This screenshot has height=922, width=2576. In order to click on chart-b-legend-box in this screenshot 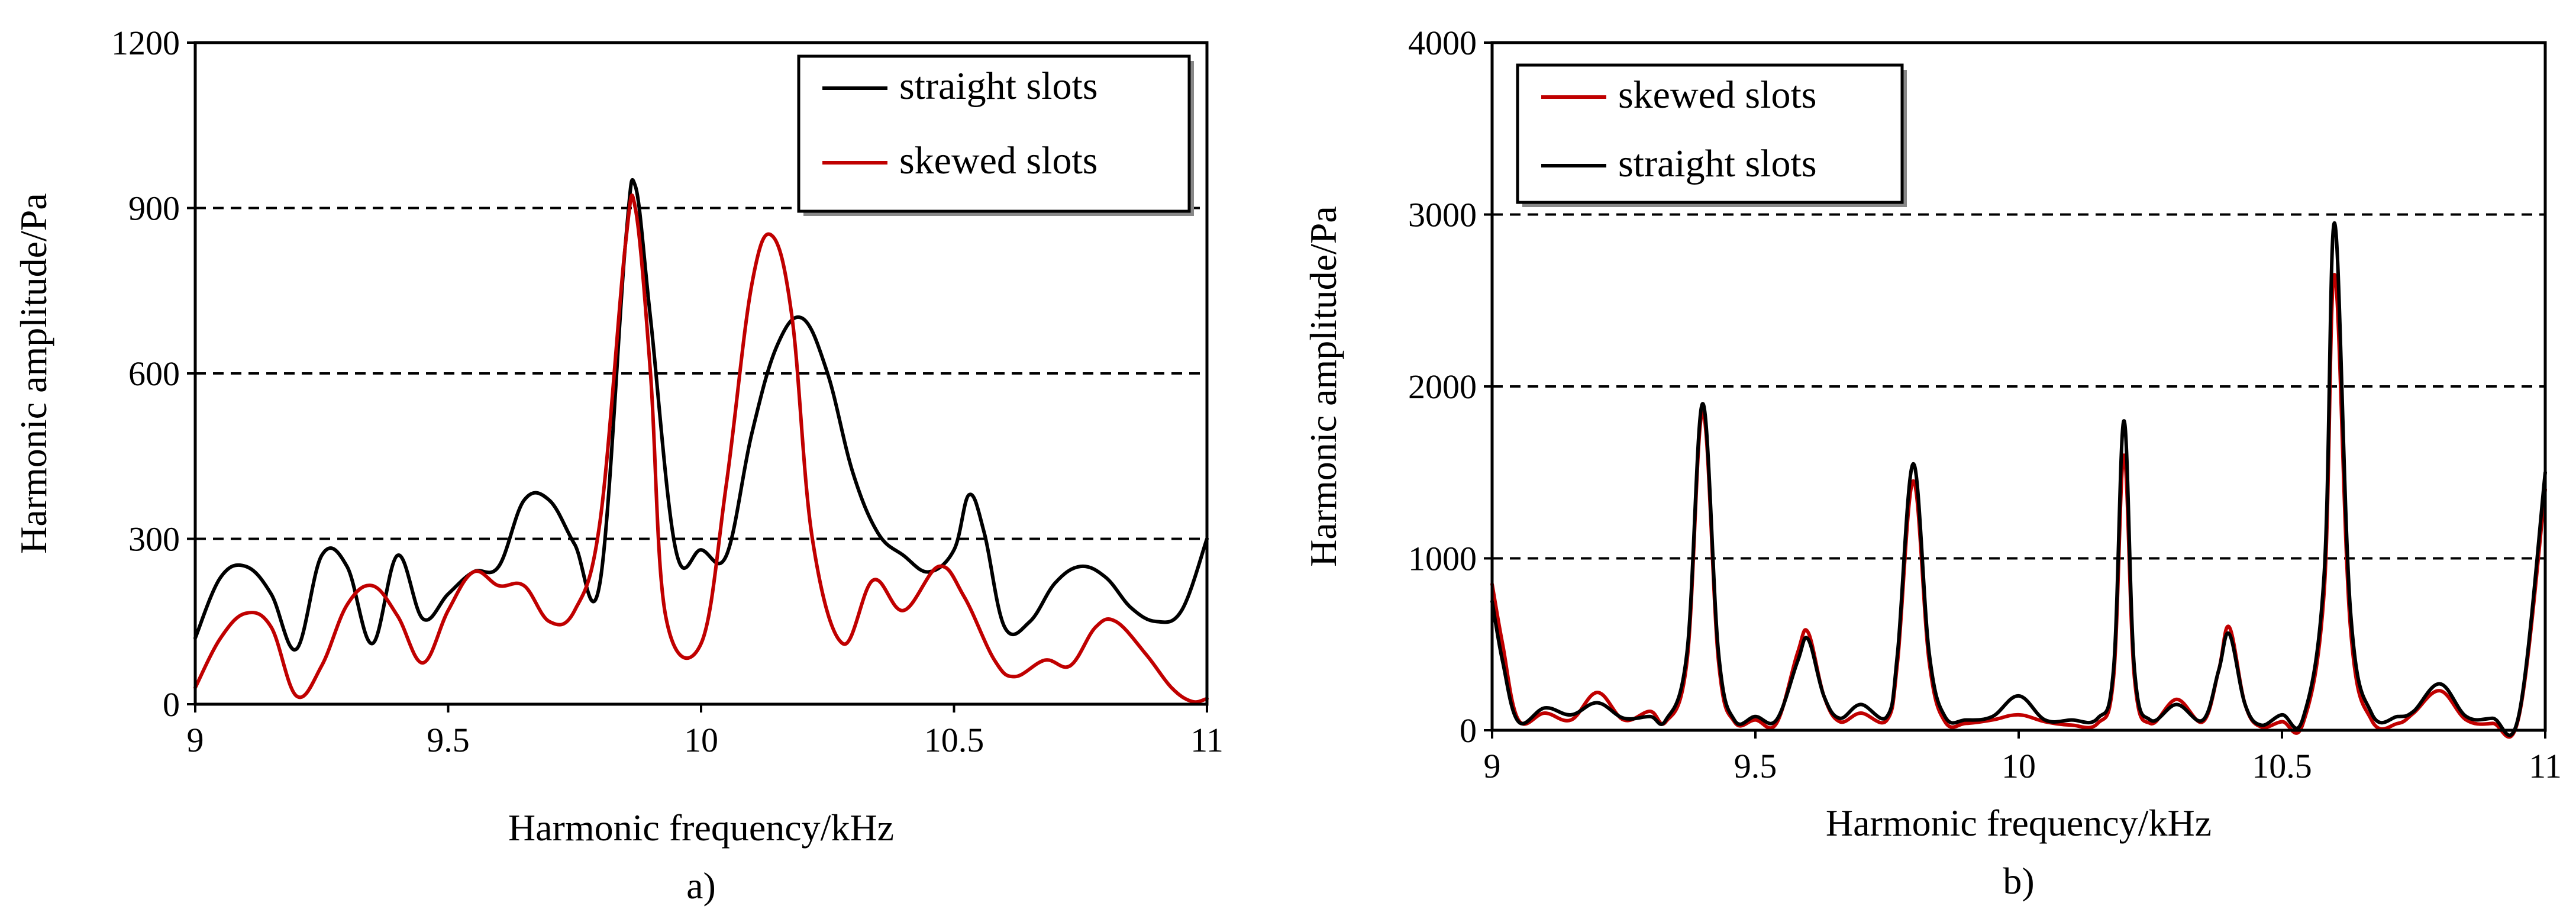, I will do `click(1710, 133)`.